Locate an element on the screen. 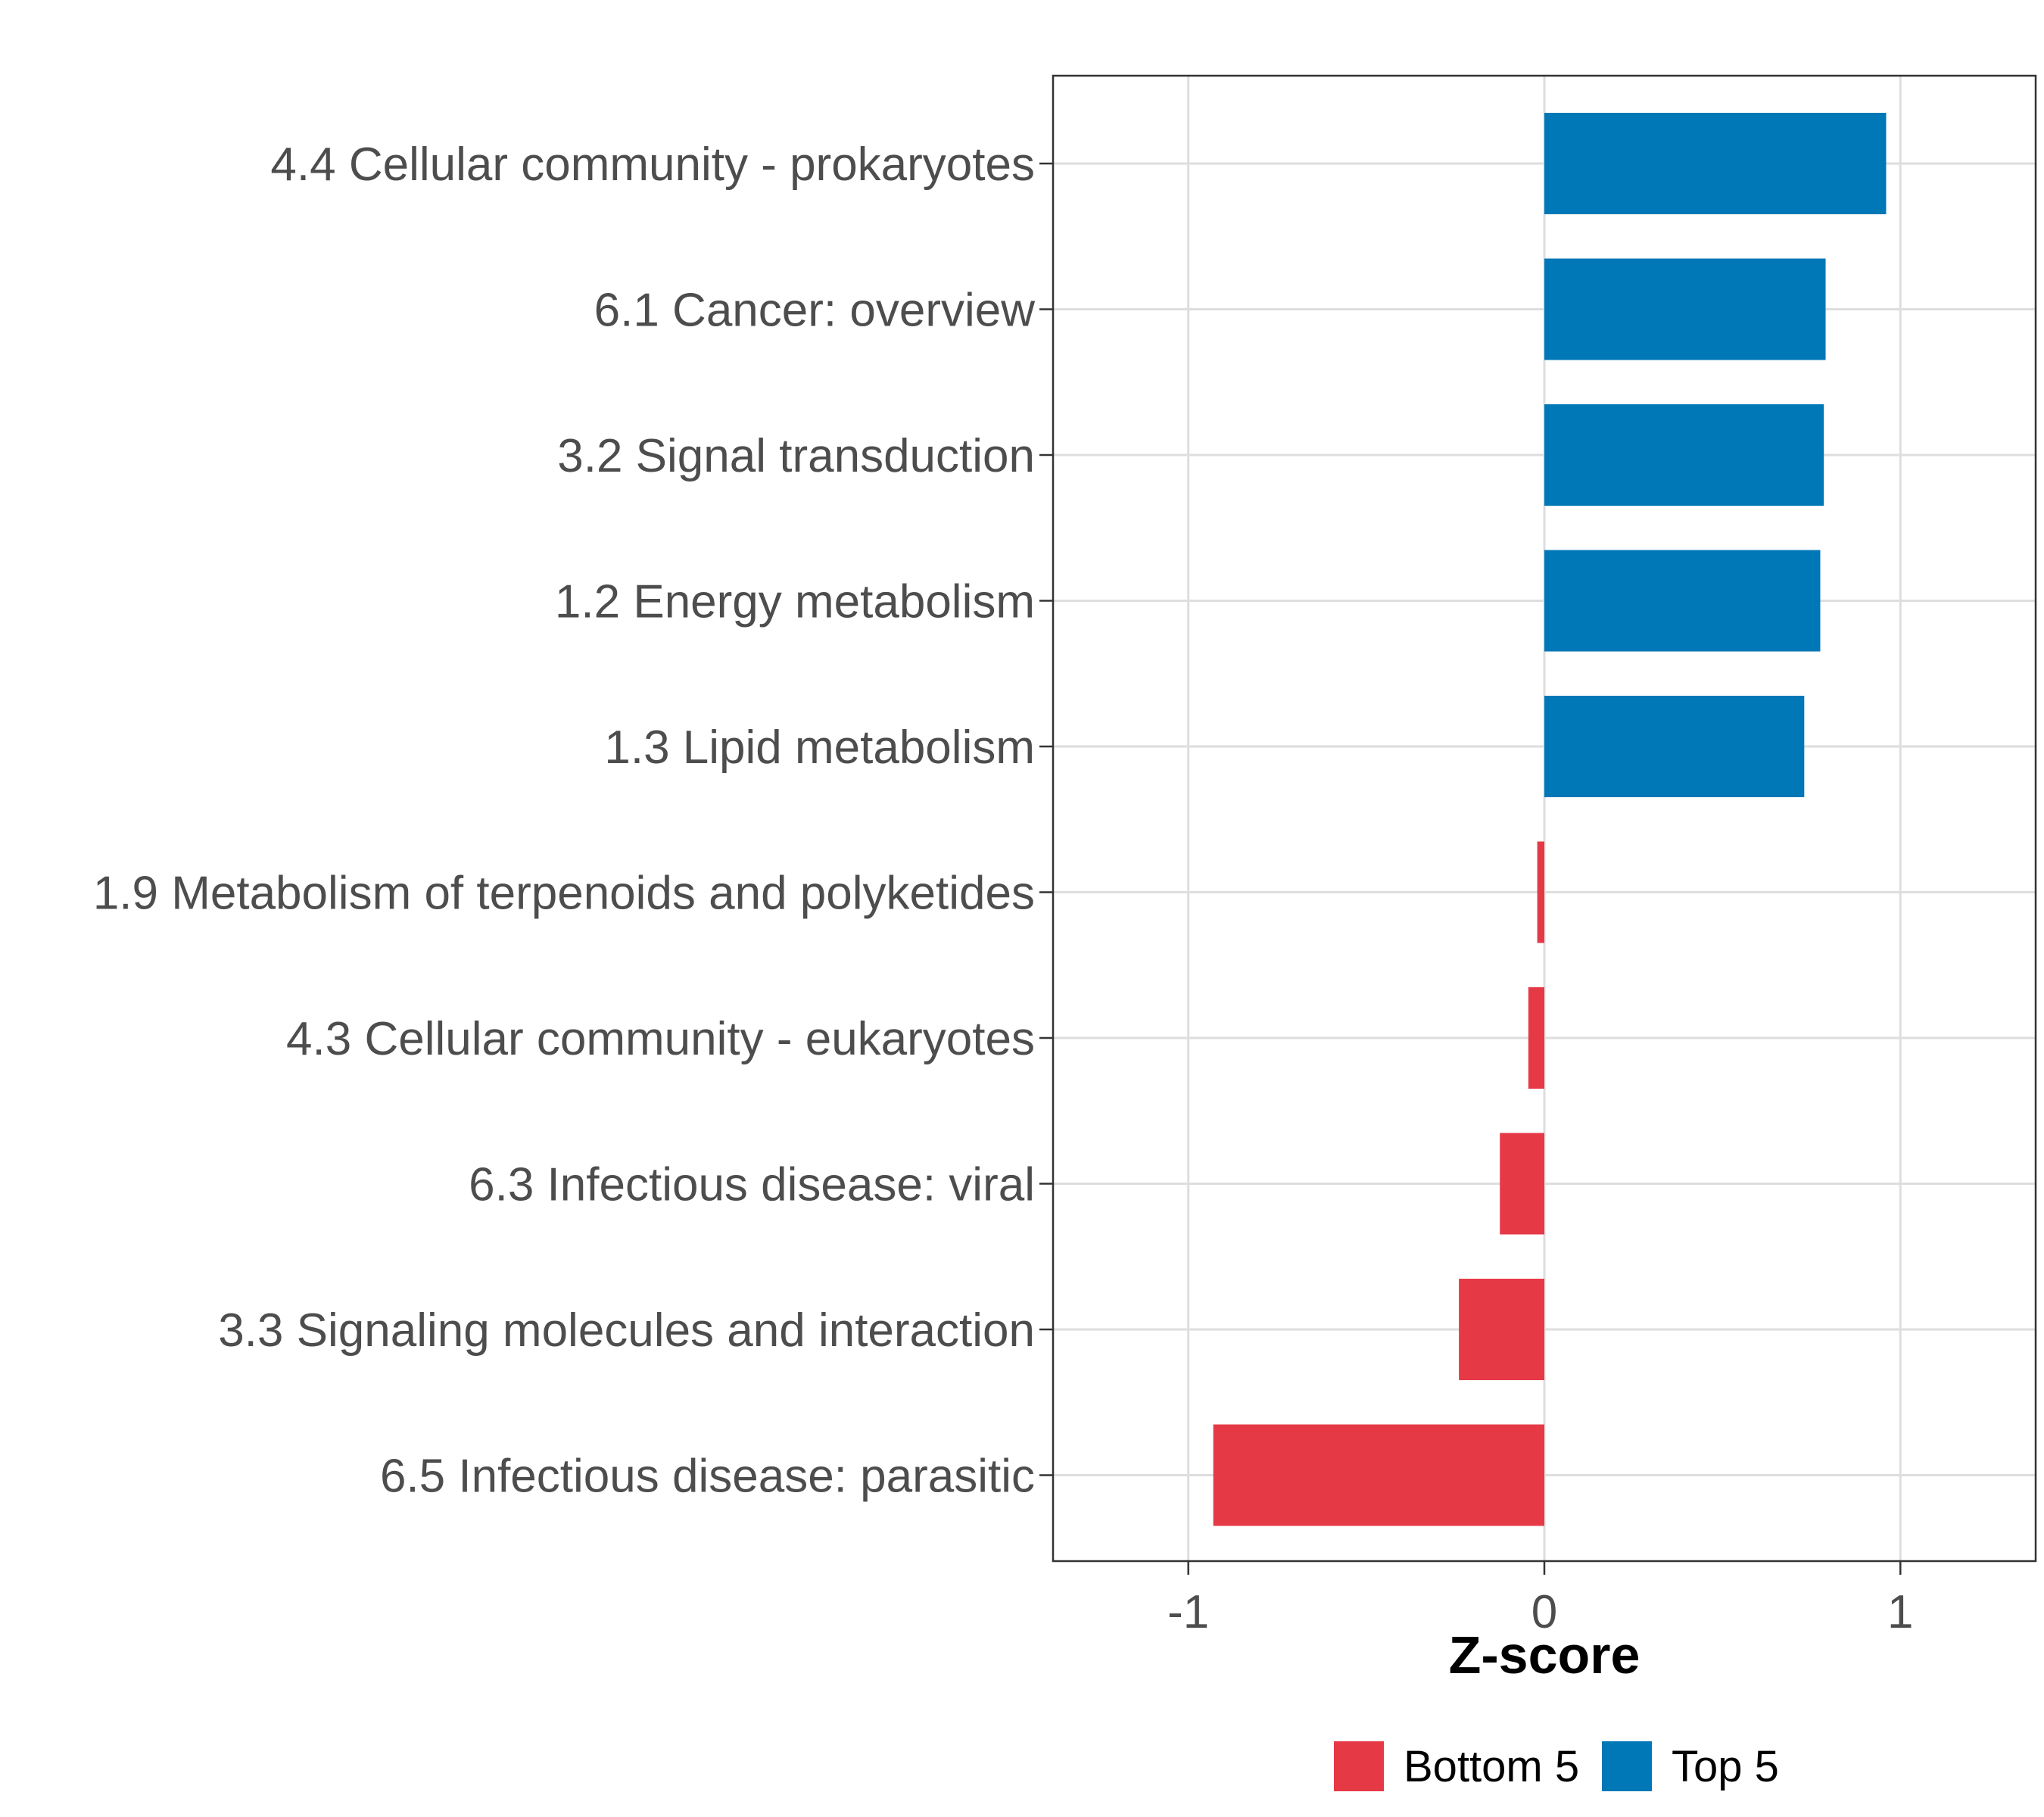 The width and height of the screenshot is (2044, 1817). y-tick-label: 3.2 Signal transduction is located at coordinates (796, 456).